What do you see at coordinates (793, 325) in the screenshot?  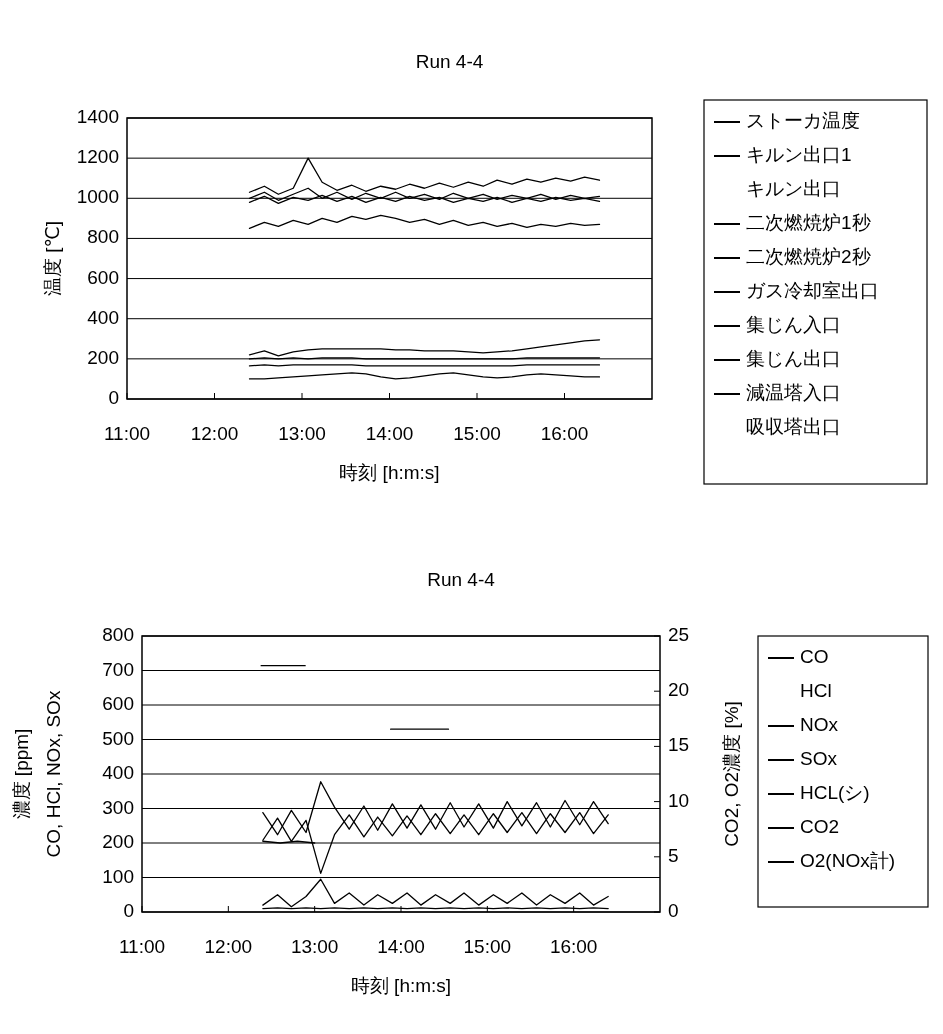 I see `legend-label: 集じん入口` at bounding box center [793, 325].